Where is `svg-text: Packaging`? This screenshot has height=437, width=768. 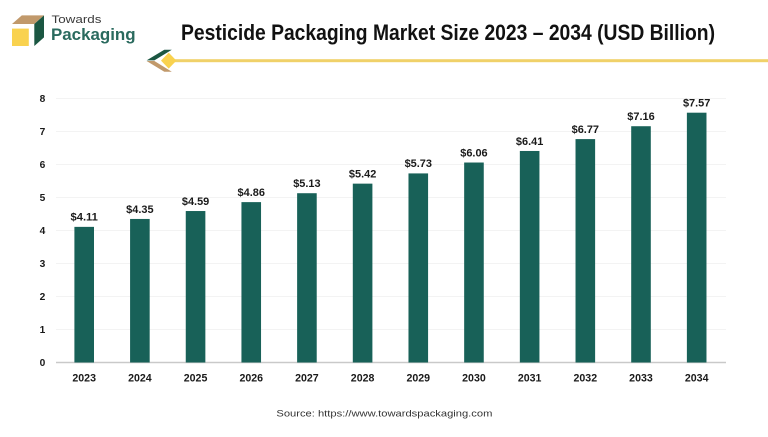
svg-text: Packaging is located at coordinates (93, 34).